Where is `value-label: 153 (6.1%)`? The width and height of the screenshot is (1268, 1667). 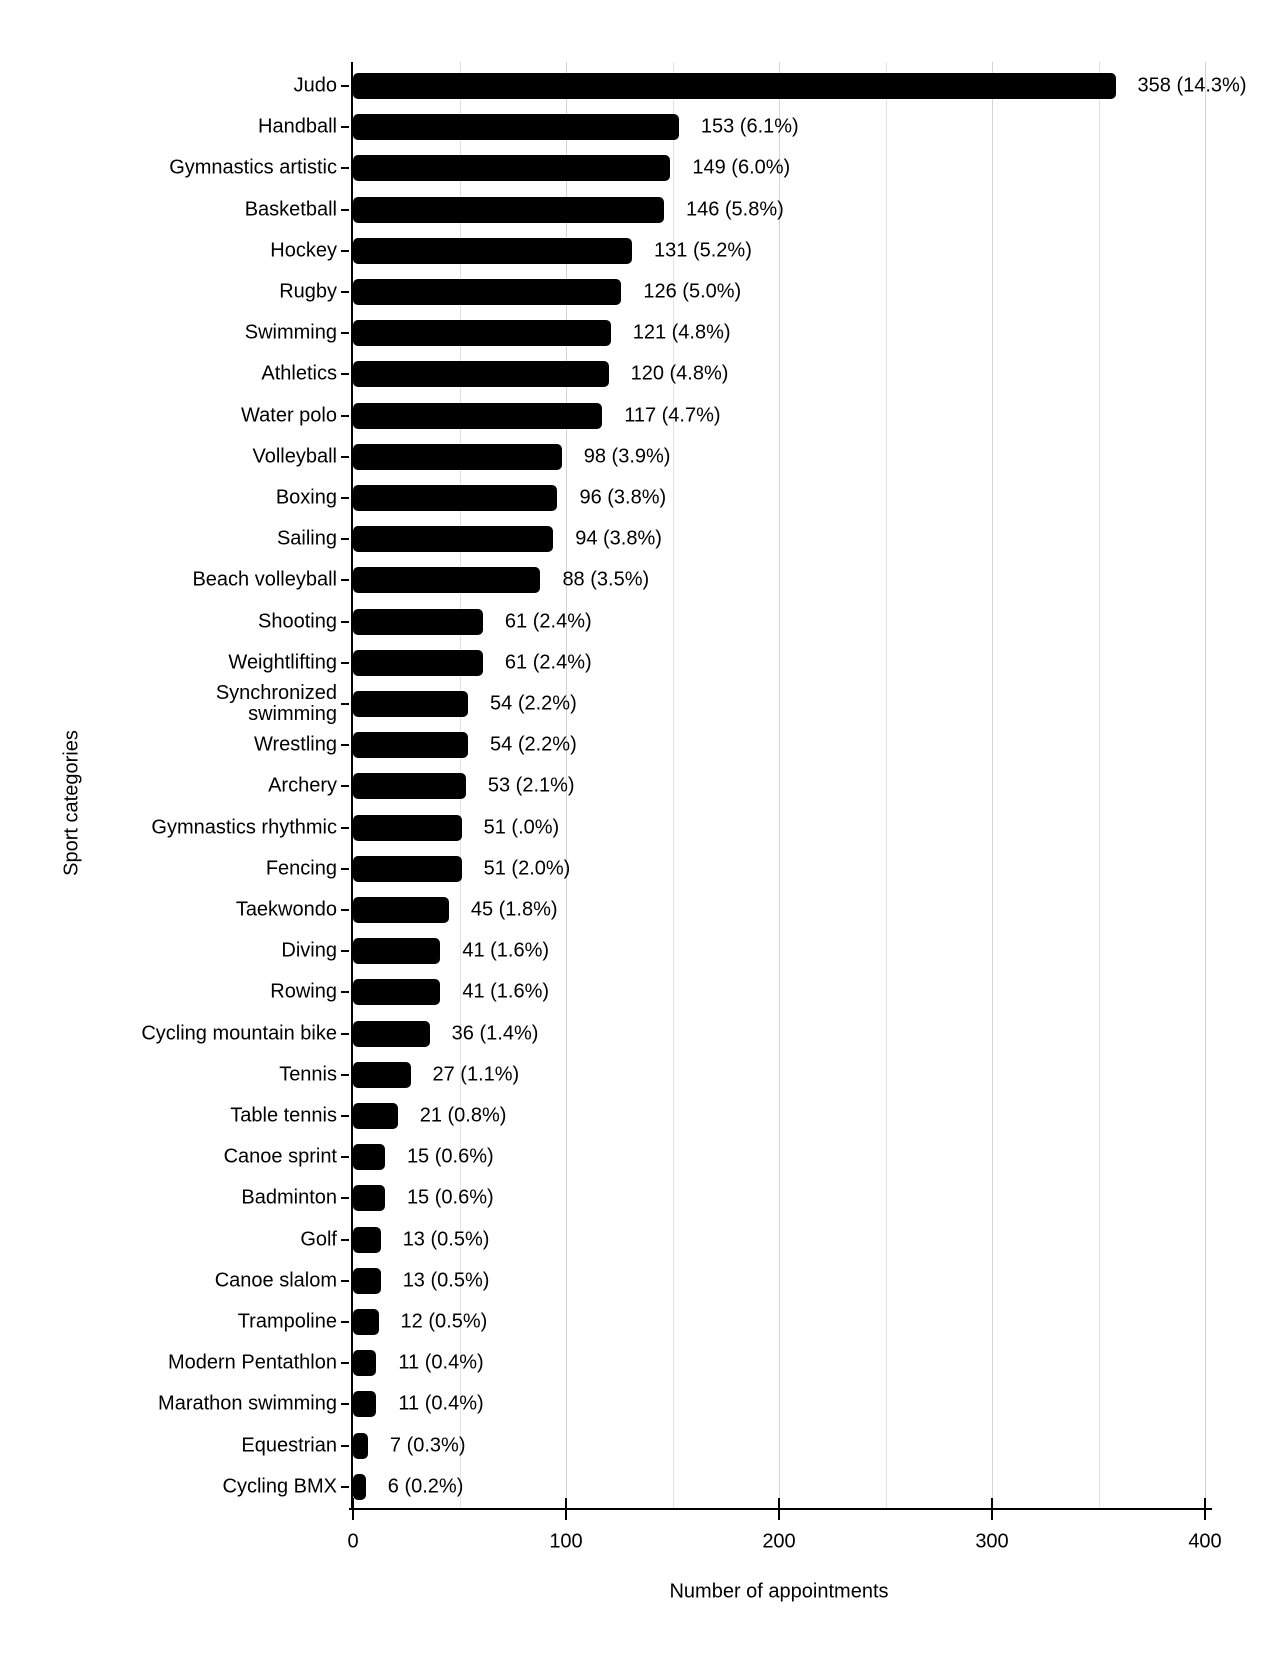 value-label: 153 (6.1%) is located at coordinates (749, 126).